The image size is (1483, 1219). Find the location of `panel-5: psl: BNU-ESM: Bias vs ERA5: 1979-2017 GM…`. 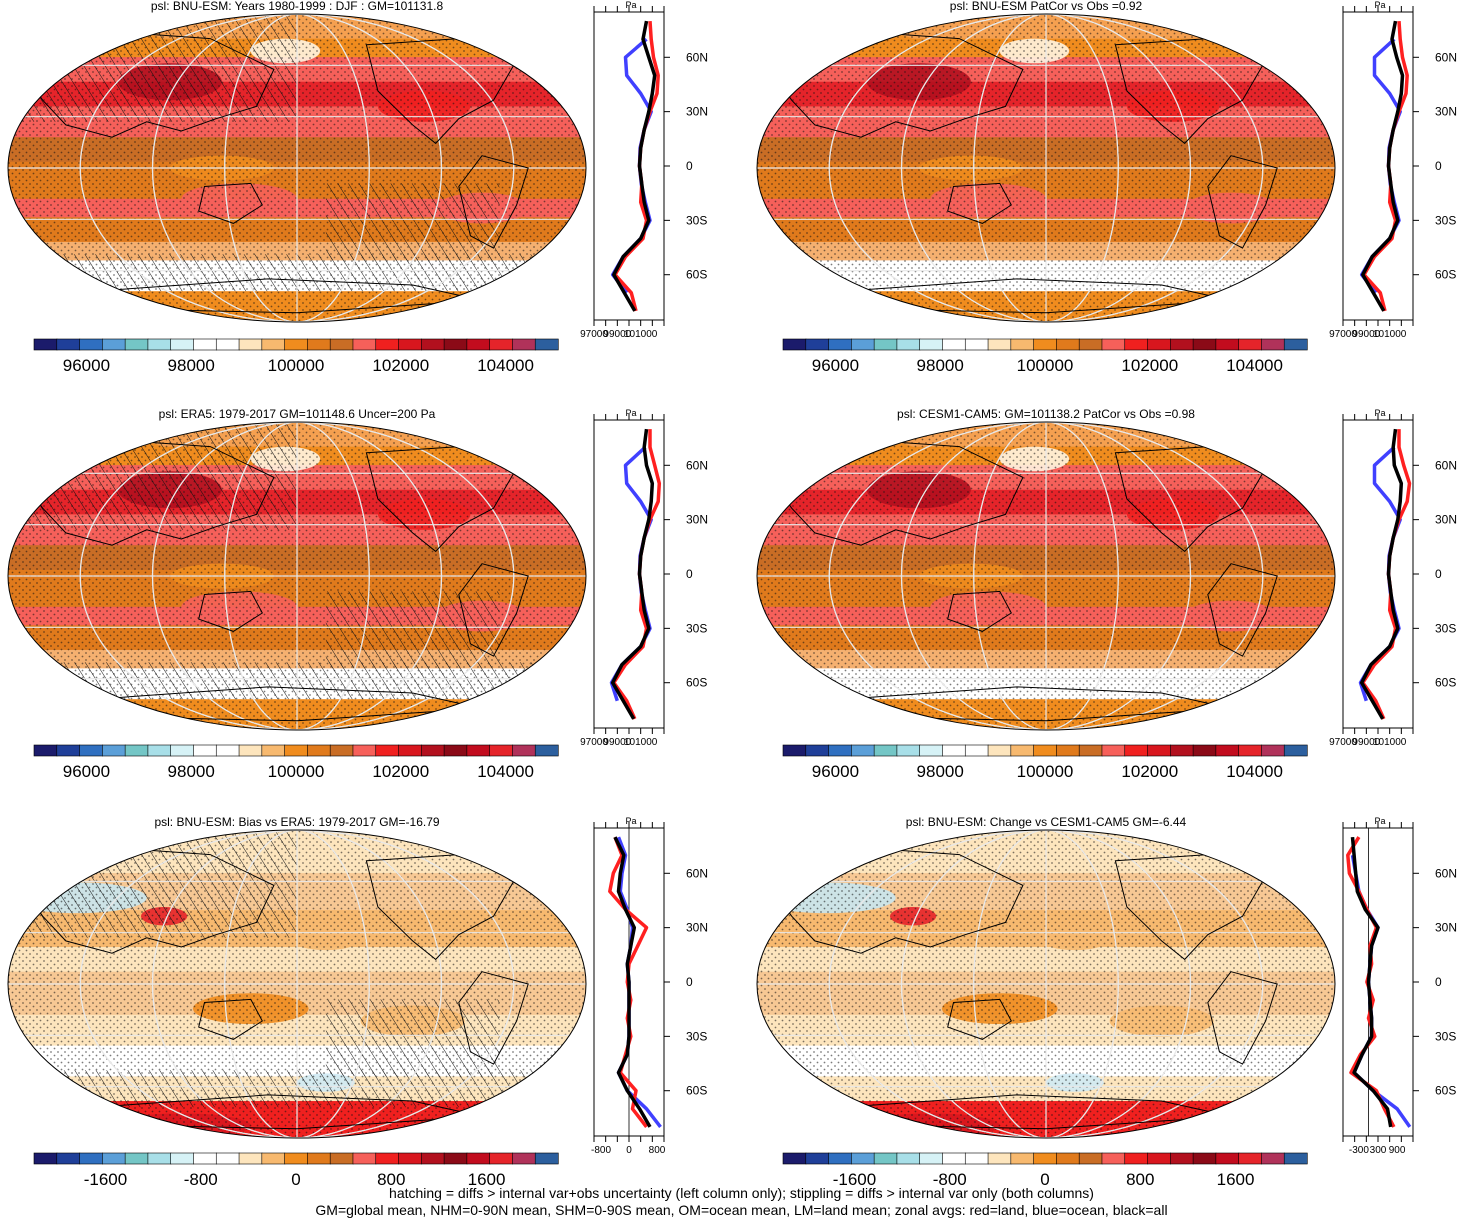

panel-5: psl: BNU-ESM: Bias vs ERA5: 1979-2017 GM… is located at coordinates (358, 1002).